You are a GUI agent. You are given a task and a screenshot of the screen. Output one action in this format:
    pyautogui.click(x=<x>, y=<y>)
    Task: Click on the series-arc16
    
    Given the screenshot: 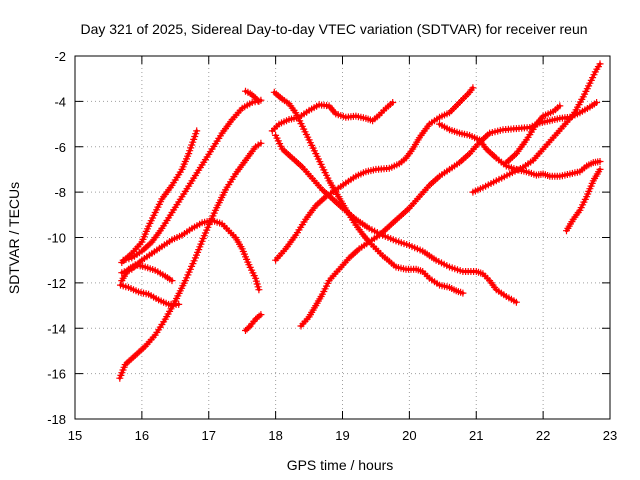 What is the action you would take?
    pyautogui.click(x=533, y=134)
    